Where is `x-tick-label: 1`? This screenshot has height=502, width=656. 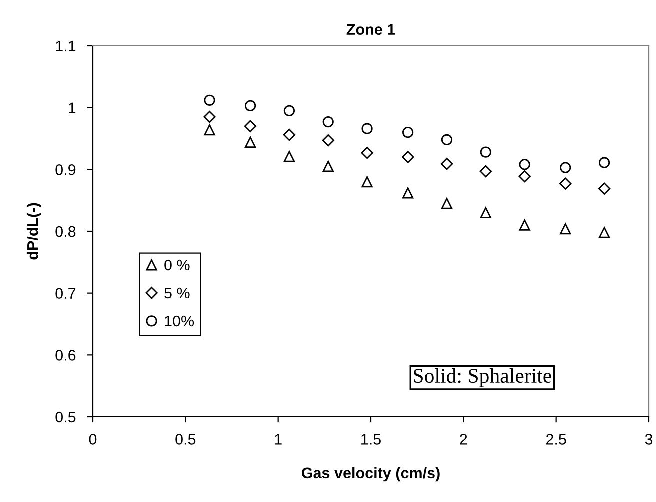
x-tick-label: 1 is located at coordinates (278, 439).